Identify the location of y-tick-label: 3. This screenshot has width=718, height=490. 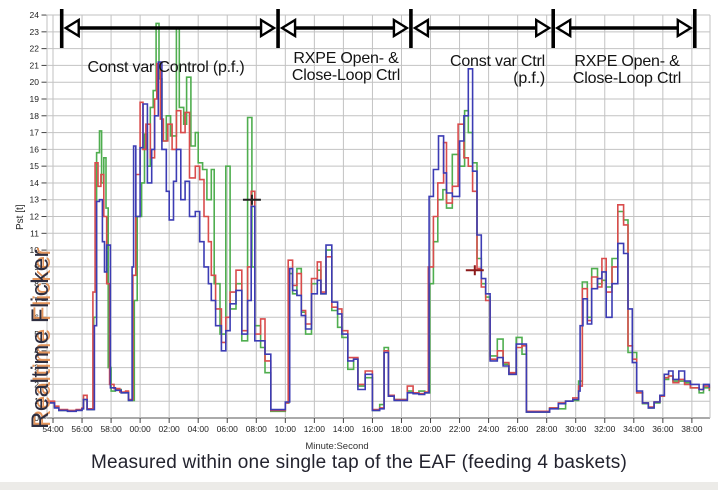
(36, 368).